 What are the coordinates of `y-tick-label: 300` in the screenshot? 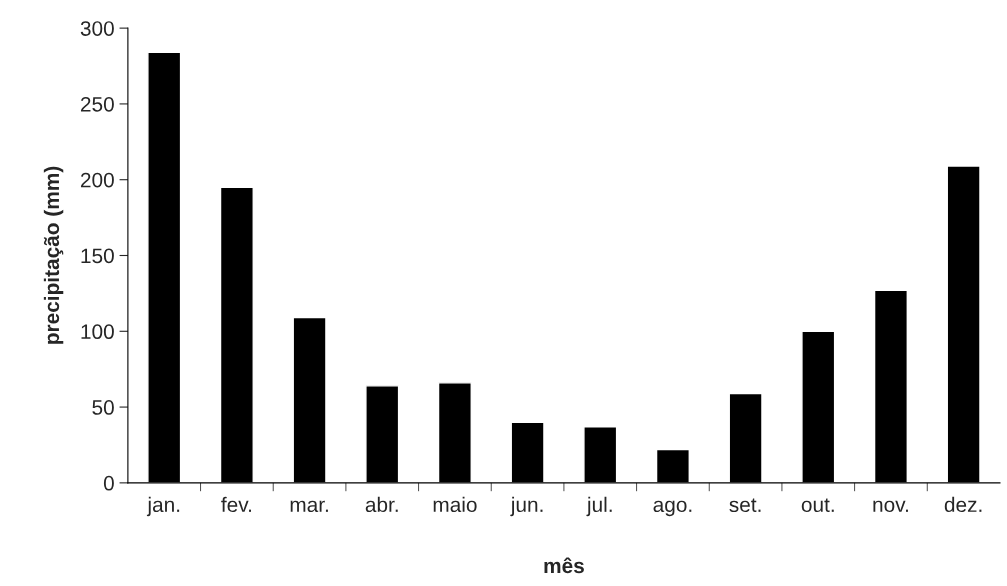 It's located at (97, 28).